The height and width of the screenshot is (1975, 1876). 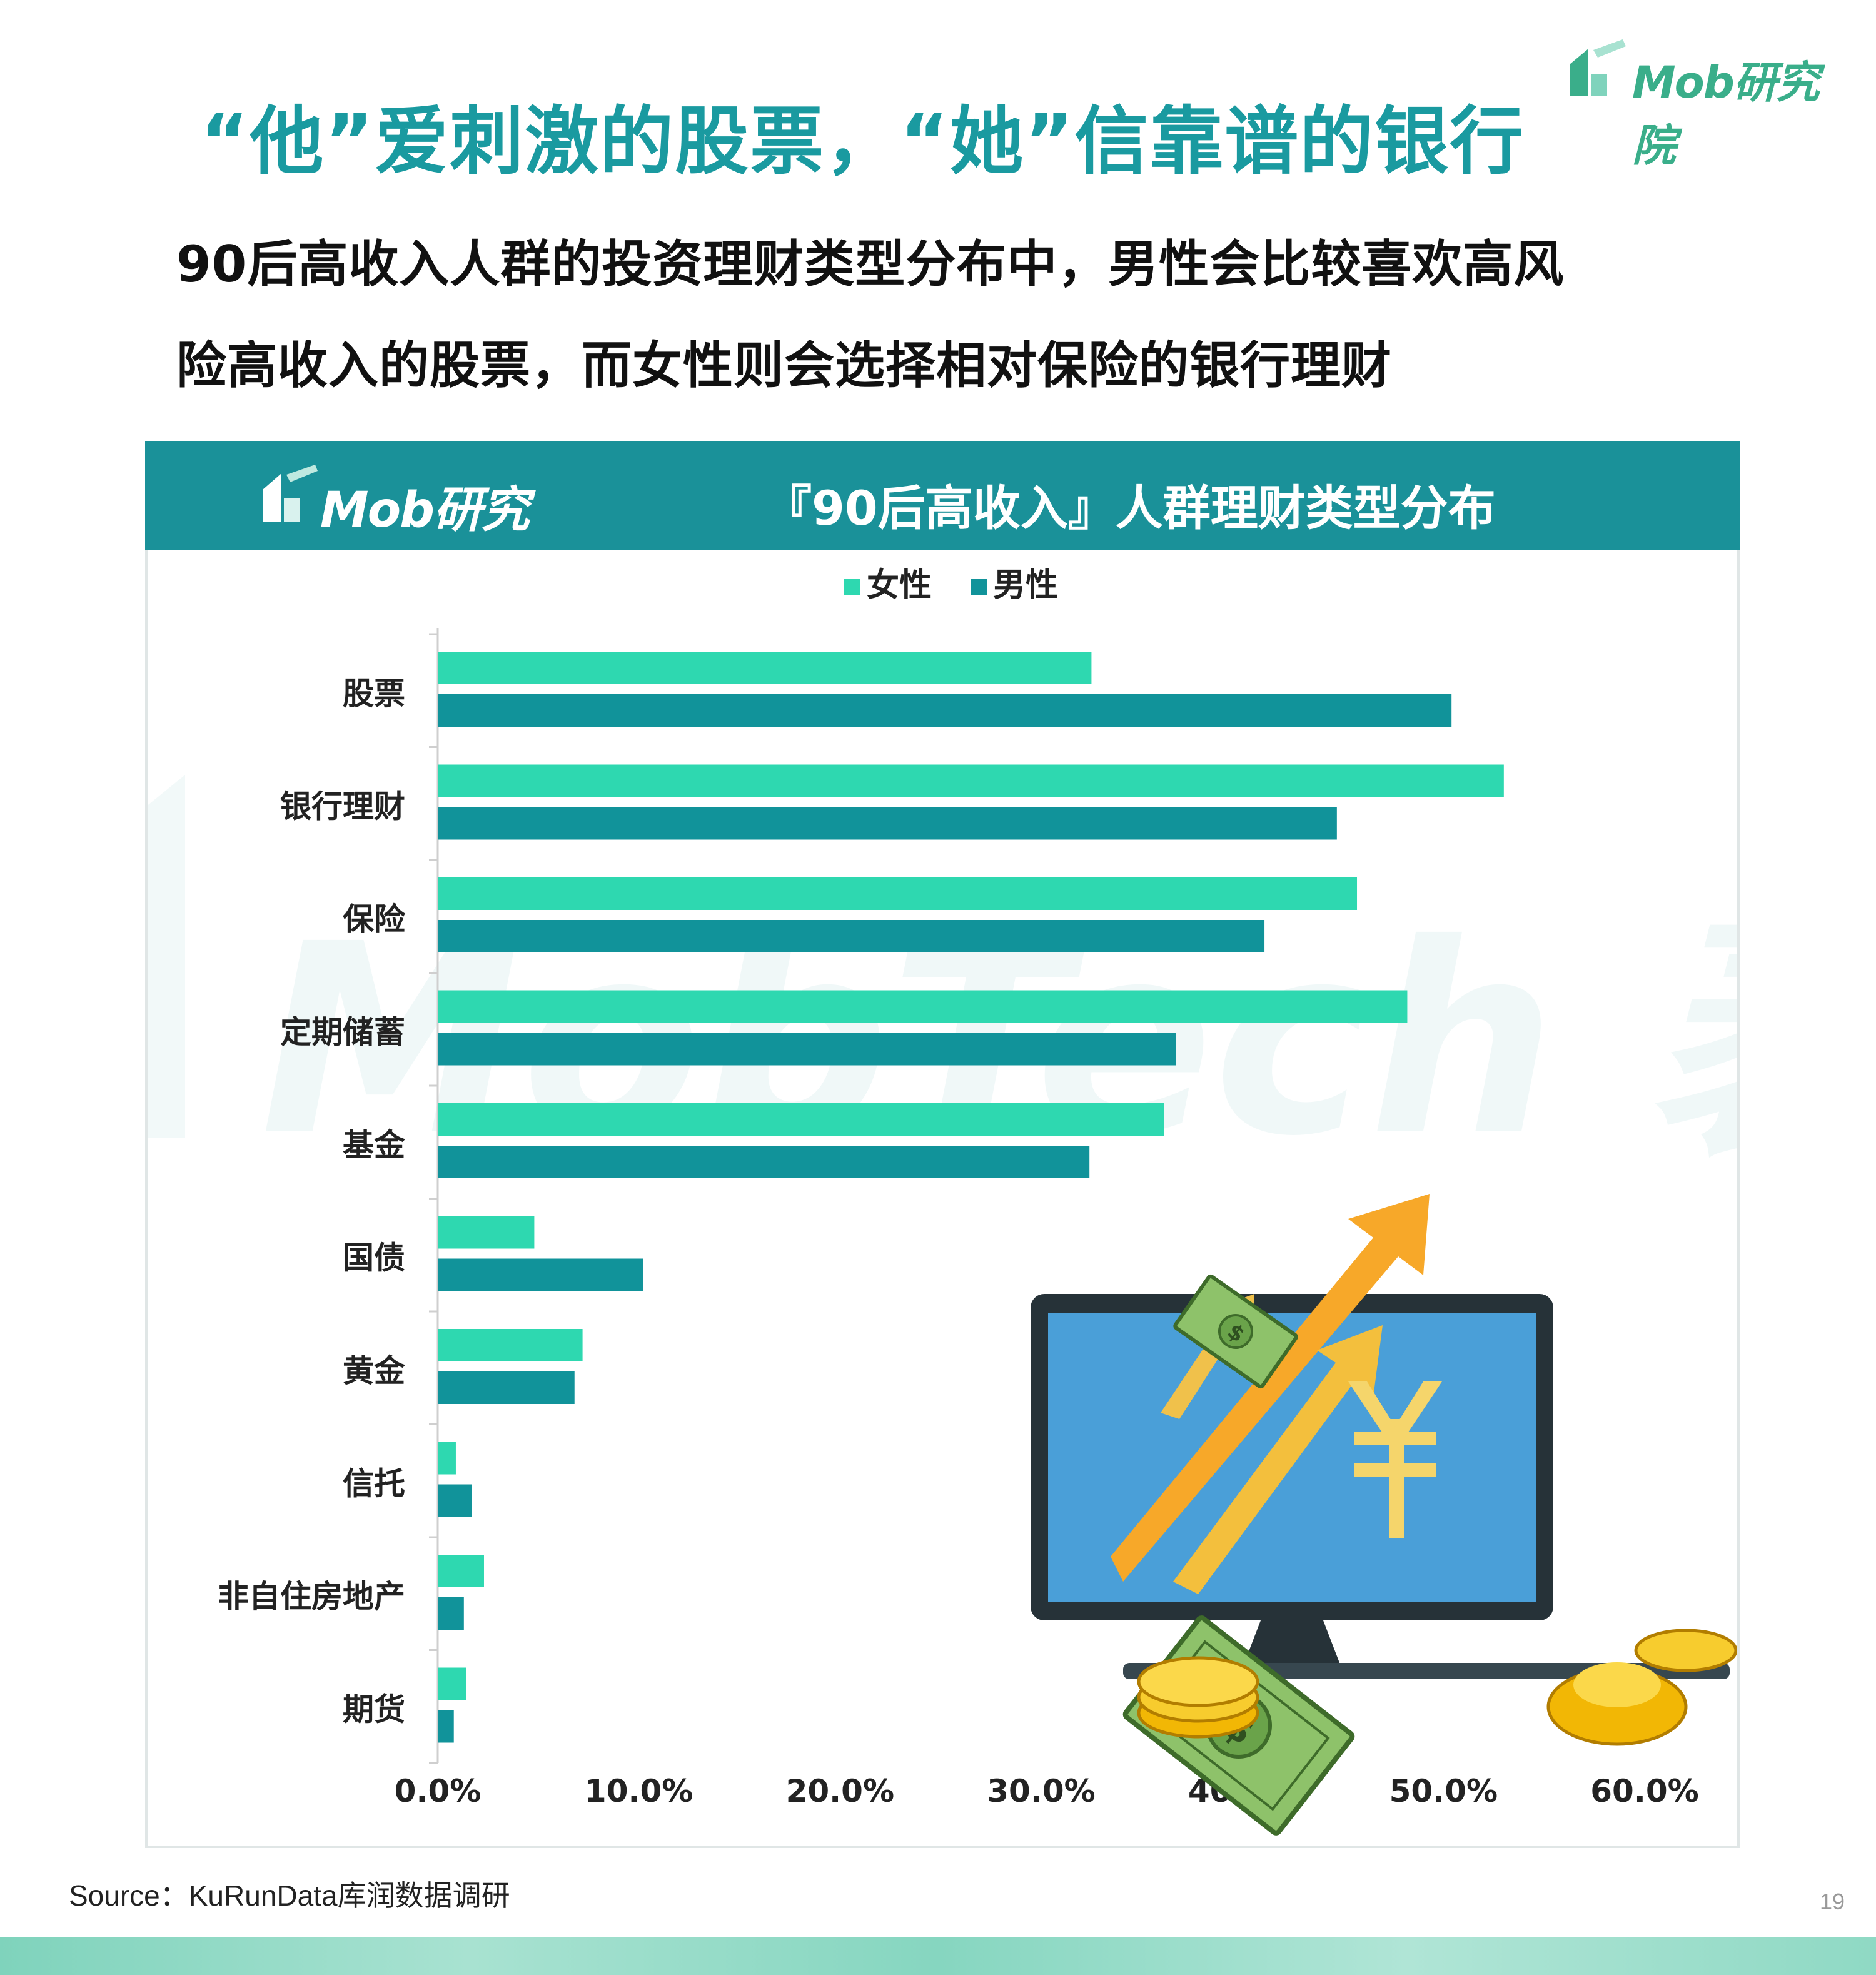 What do you see at coordinates (438, 1791) in the screenshot?
I see `x-tick-label: 0.0%` at bounding box center [438, 1791].